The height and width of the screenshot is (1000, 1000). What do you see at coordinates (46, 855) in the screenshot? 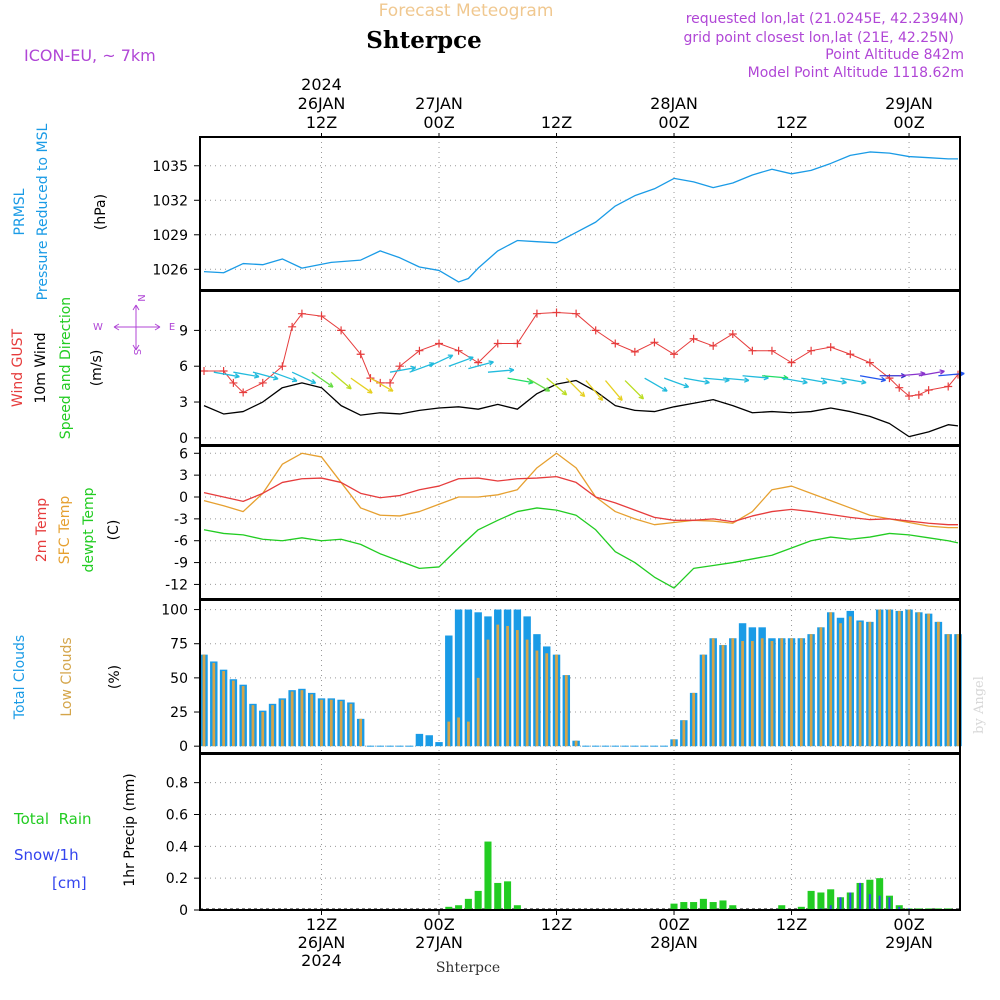
I see `precip-snow-label: Snow/1h` at bounding box center [46, 855].